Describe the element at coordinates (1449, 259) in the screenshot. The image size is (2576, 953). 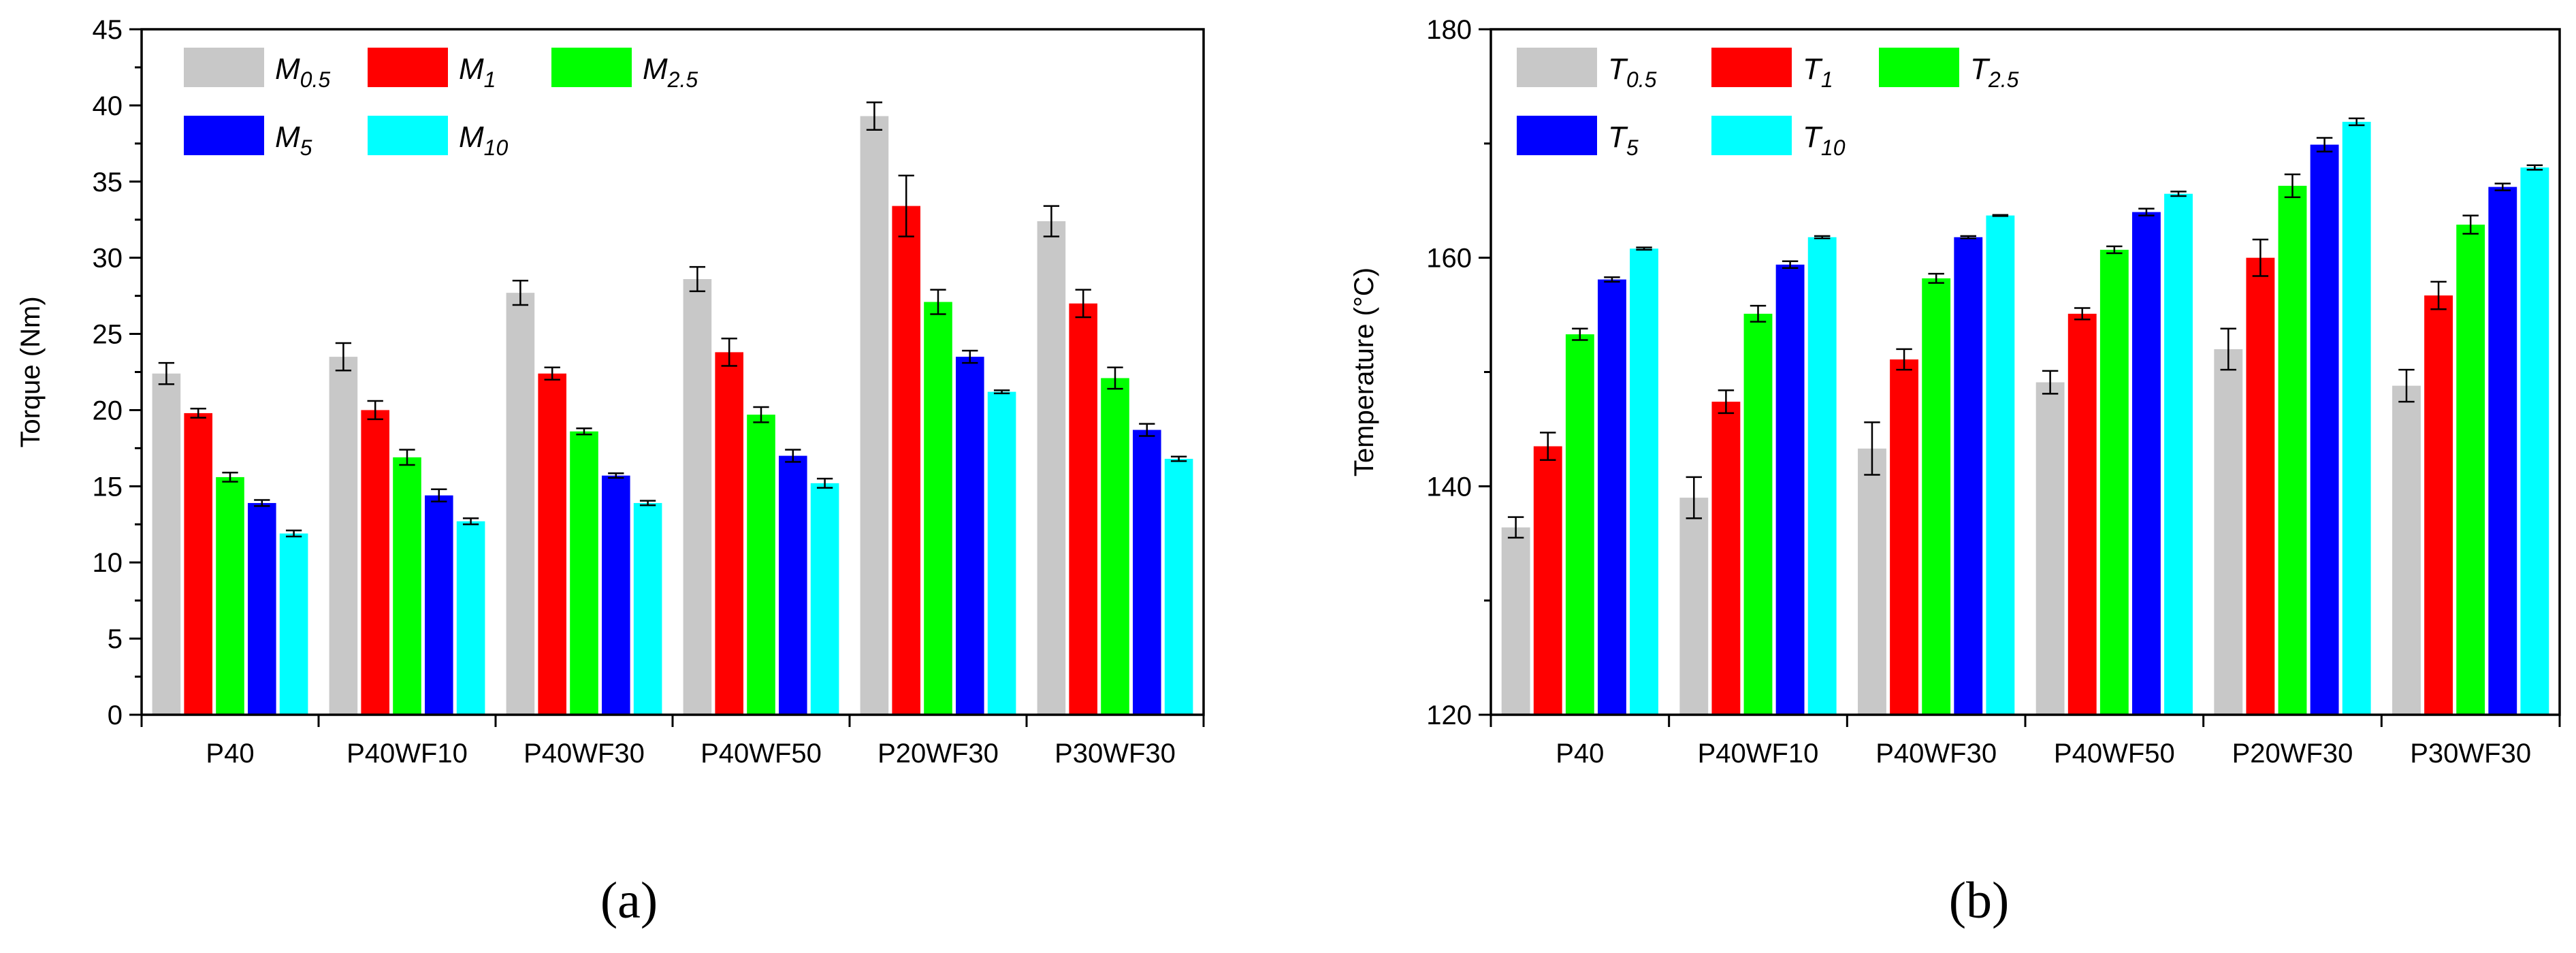
I see `y-tick-label: 160` at that location.